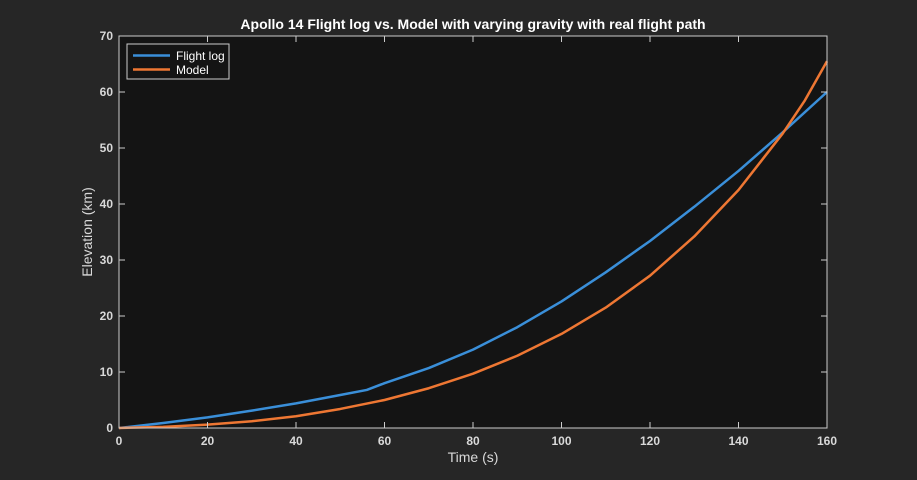 This screenshot has width=917, height=480. What do you see at coordinates (107, 372) in the screenshot?
I see `y-tick-label: 10` at bounding box center [107, 372].